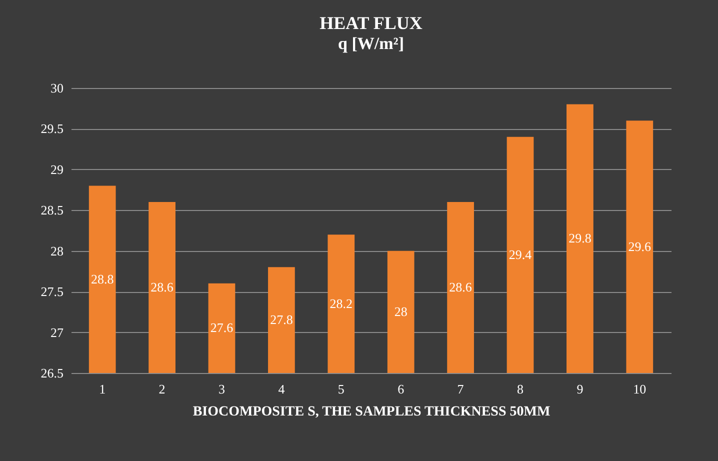 The image size is (718, 461). Describe the element at coordinates (57, 88) in the screenshot. I see `y-tick-label: 30` at that location.